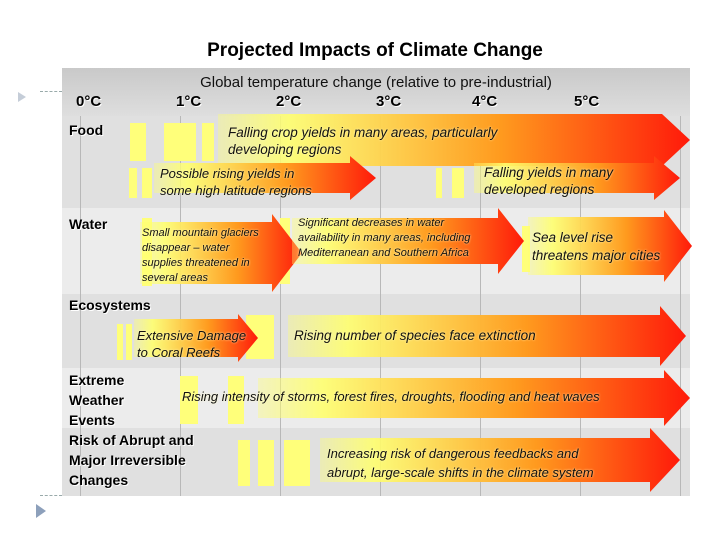  Describe the element at coordinates (97, 400) in the screenshot. I see `category-weather: Extreme Weather Events` at that location.